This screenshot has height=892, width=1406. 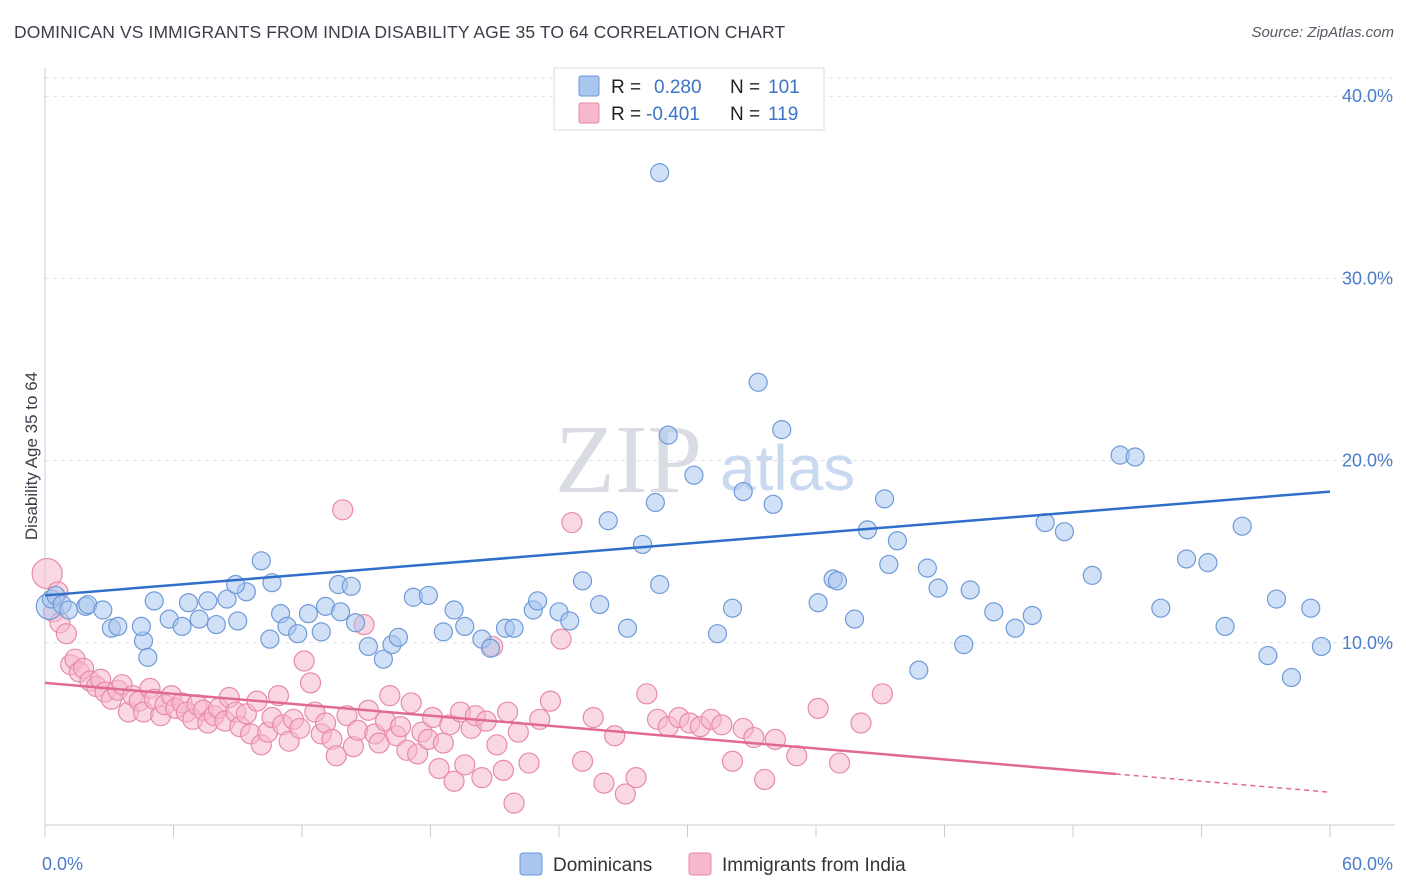 I want to click on legend-r-label-2: R =, so click(x=626, y=114).